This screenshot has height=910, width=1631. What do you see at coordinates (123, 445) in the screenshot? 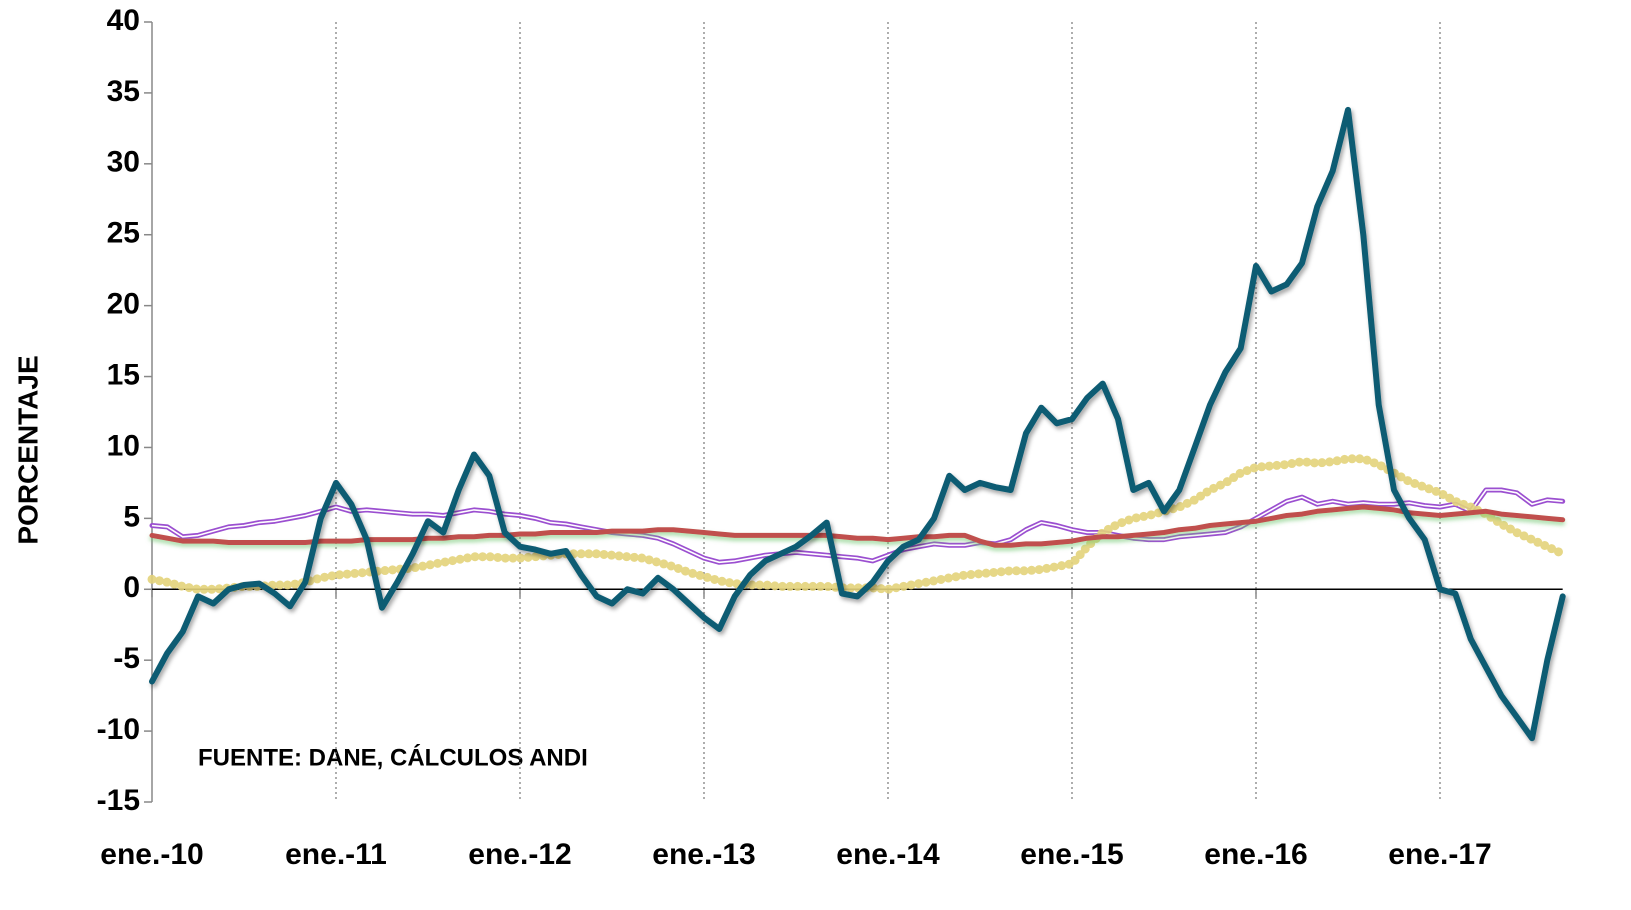
I see `y-tick-label: 10` at bounding box center [123, 445].